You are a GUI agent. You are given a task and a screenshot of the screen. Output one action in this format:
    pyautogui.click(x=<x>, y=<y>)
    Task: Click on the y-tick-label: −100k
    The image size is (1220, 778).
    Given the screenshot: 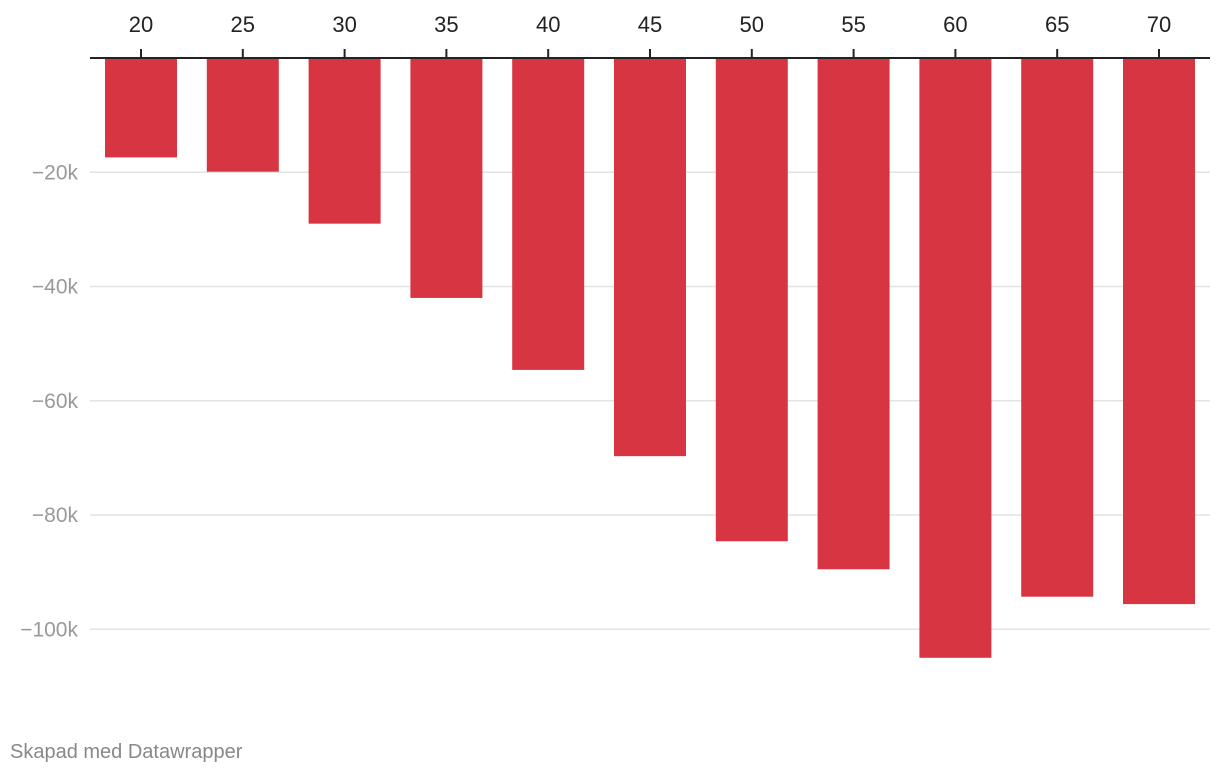 What is the action you would take?
    pyautogui.click(x=49, y=629)
    